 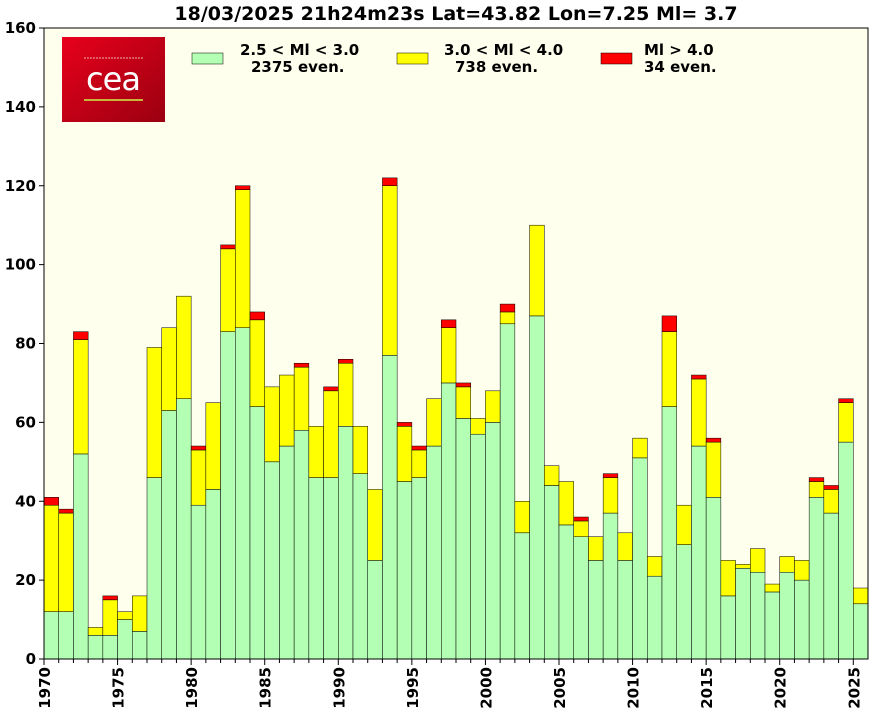 I want to click on x-tick-label: 1995, so click(x=413, y=688).